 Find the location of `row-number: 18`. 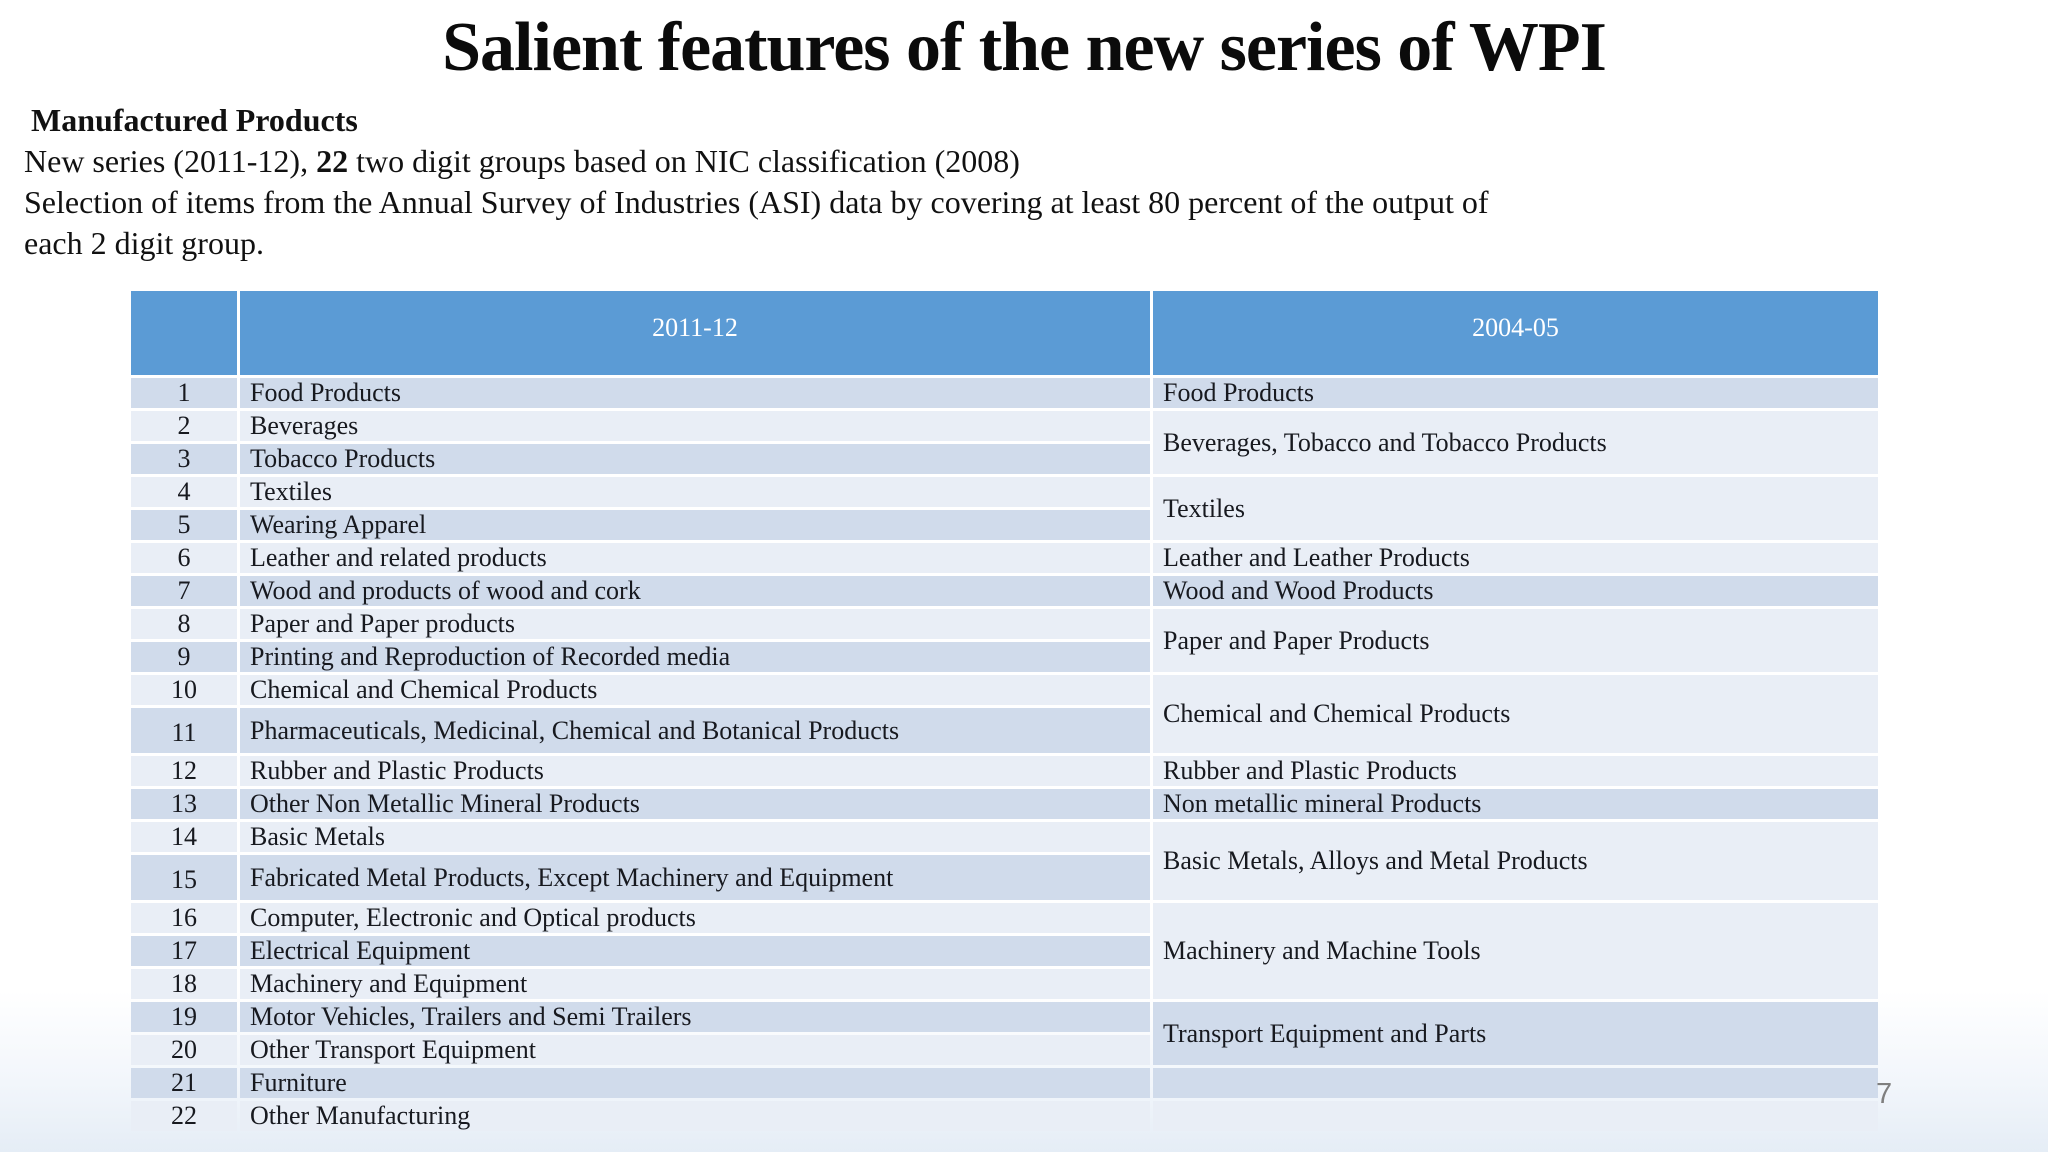

row-number: 18 is located at coordinates (184, 984).